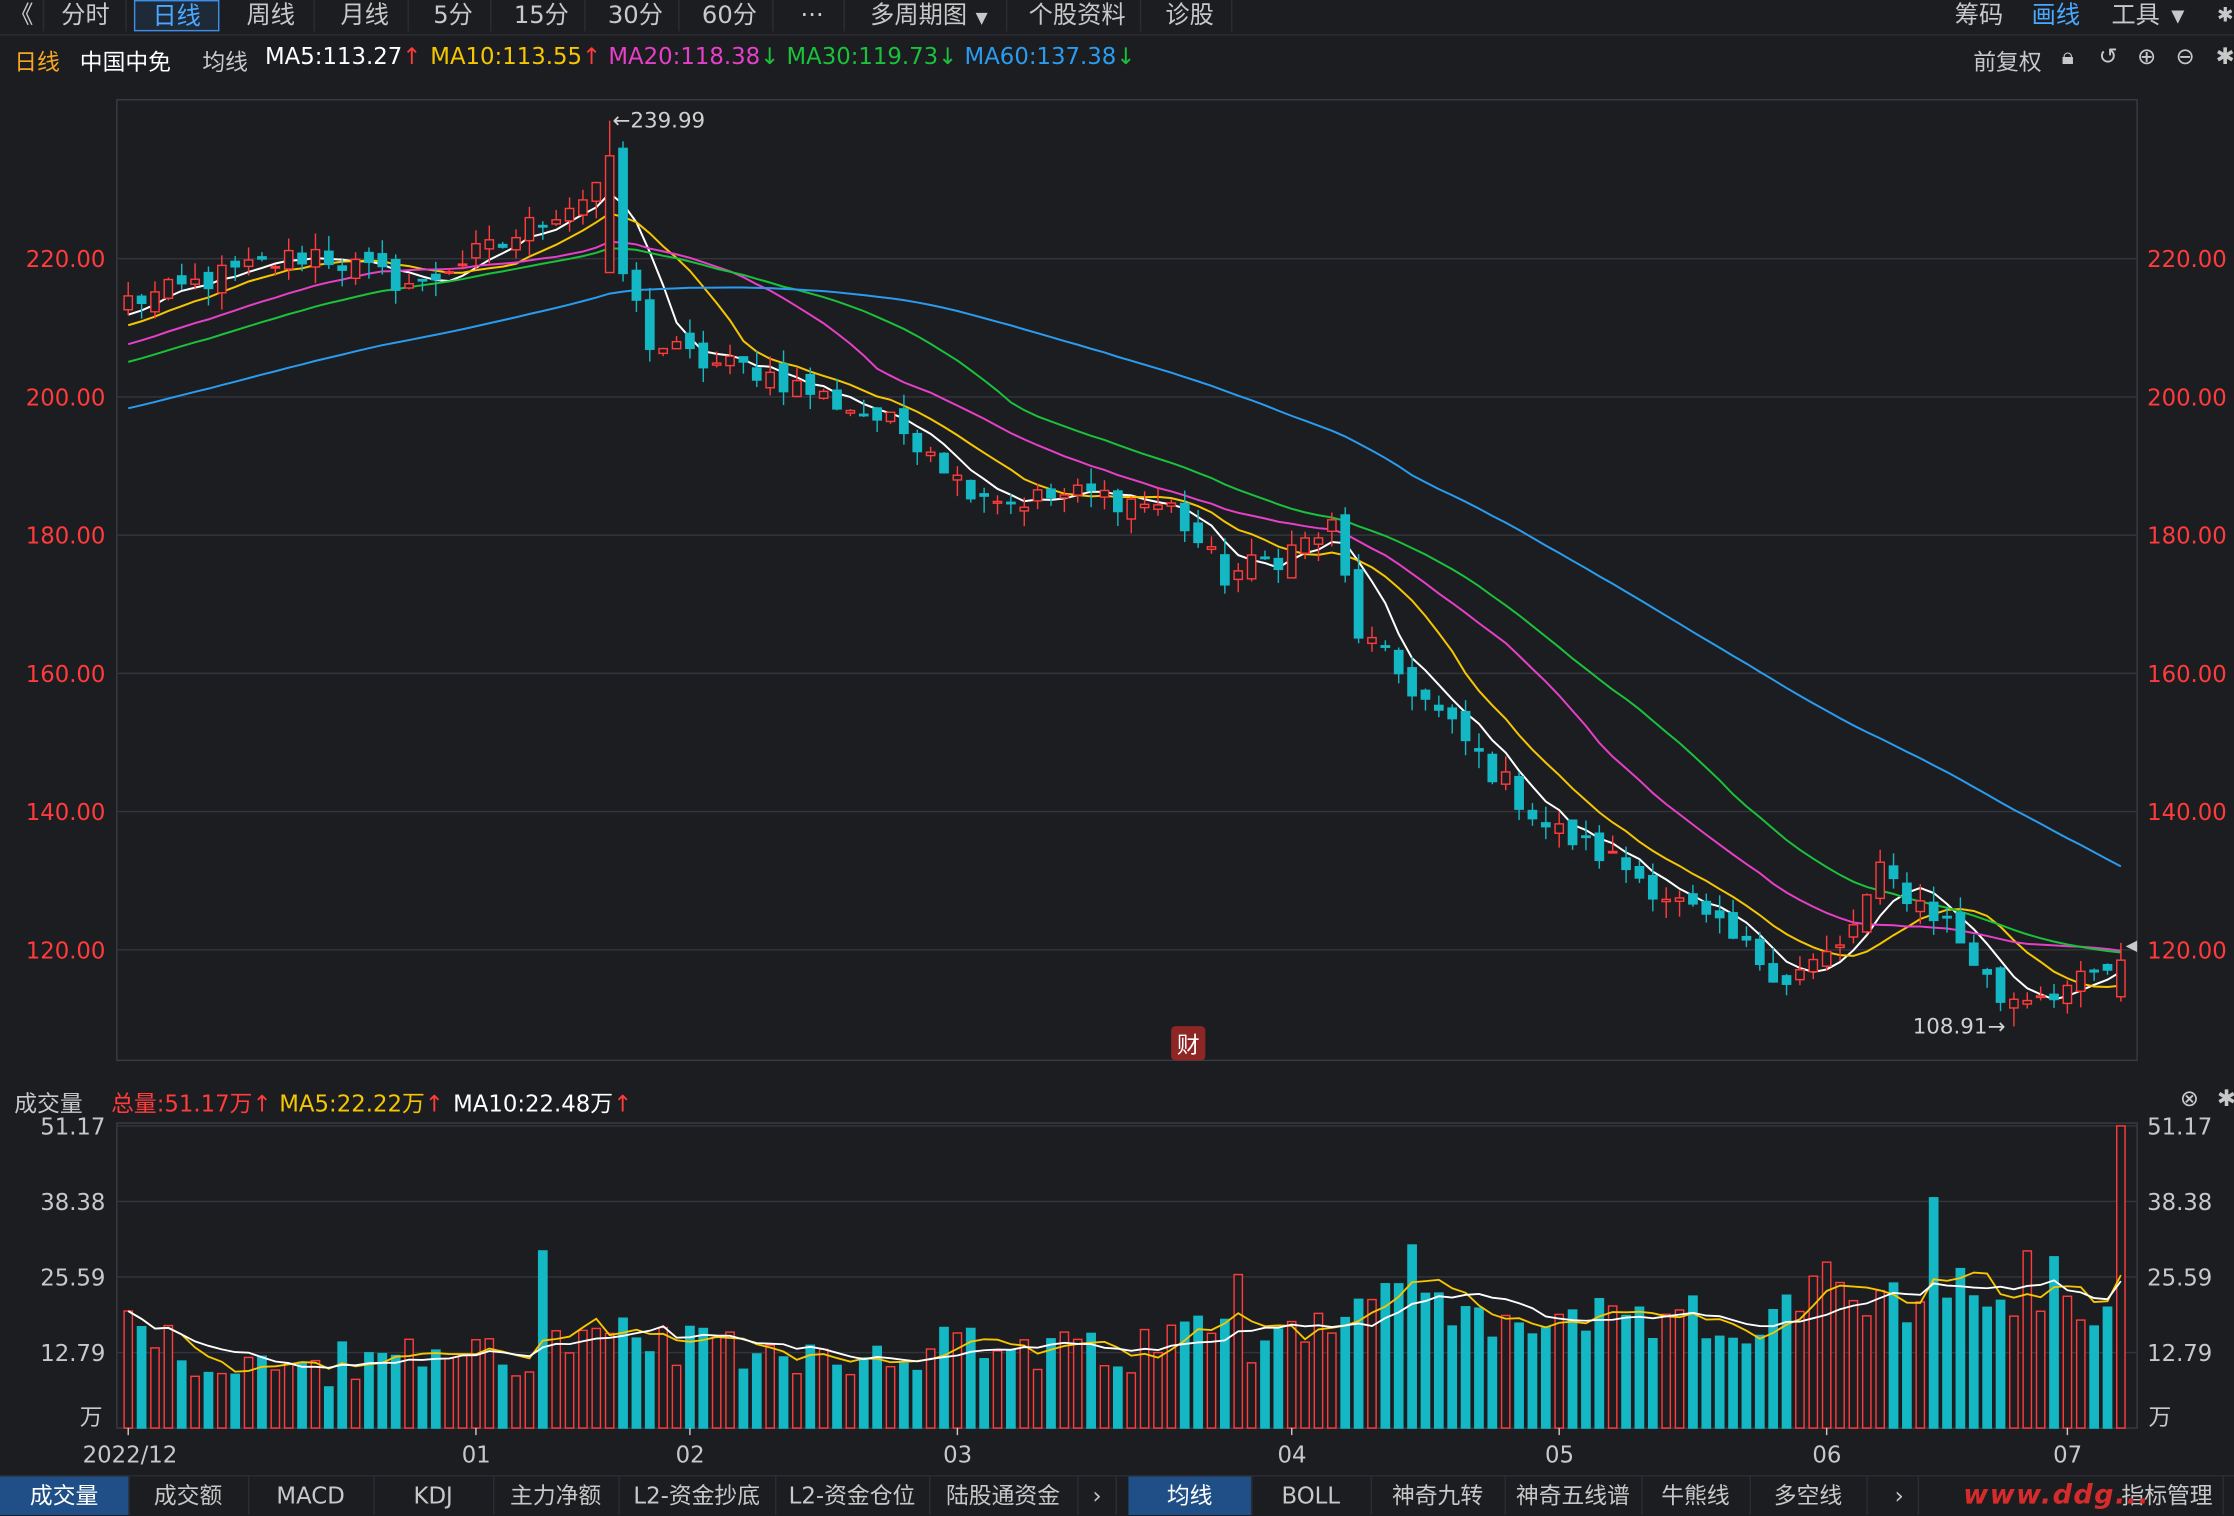 Image resolution: width=2234 pixels, height=1516 pixels. What do you see at coordinates (434, 1495) in the screenshot?
I see `indicator-tab-3: KDJ` at bounding box center [434, 1495].